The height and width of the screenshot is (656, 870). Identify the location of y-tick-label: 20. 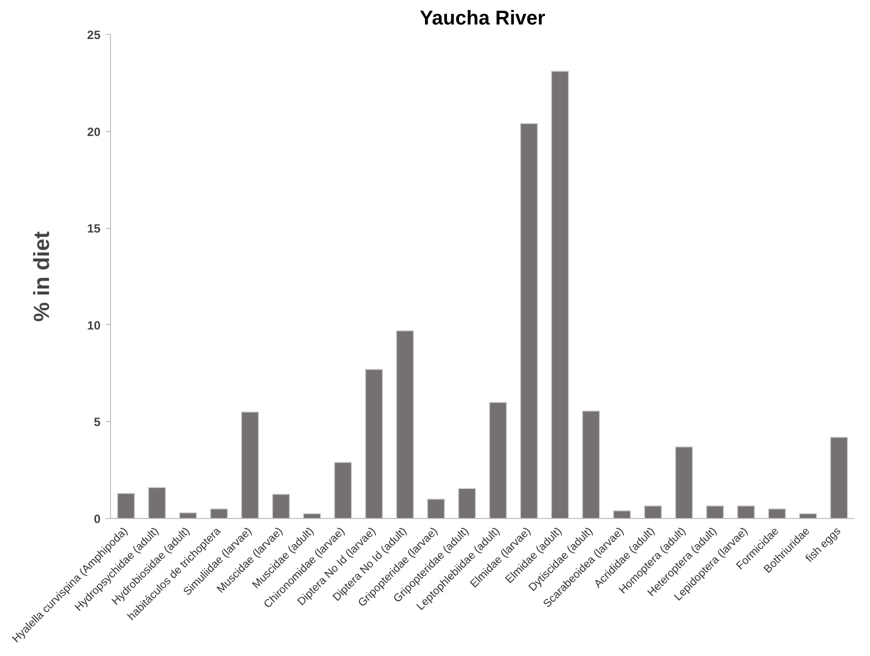
(94, 131).